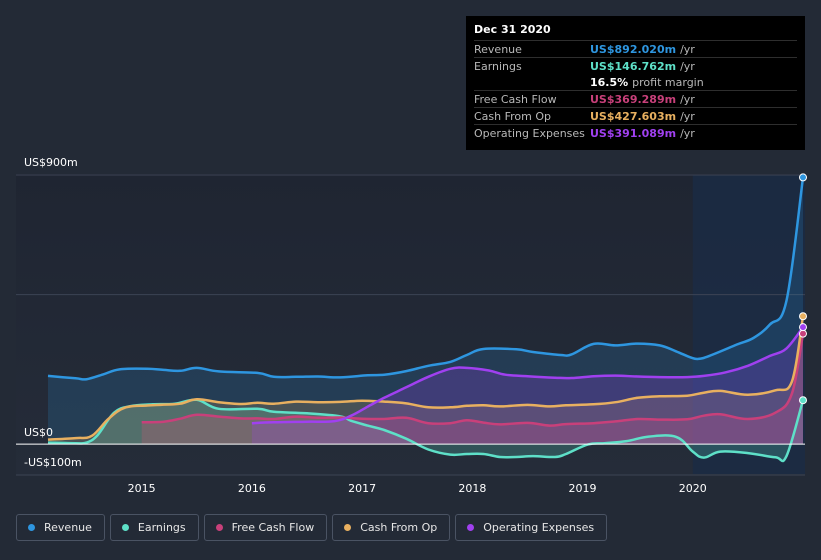  I want to click on tooltip-row-label: Free Cash Flow, so click(515, 99).